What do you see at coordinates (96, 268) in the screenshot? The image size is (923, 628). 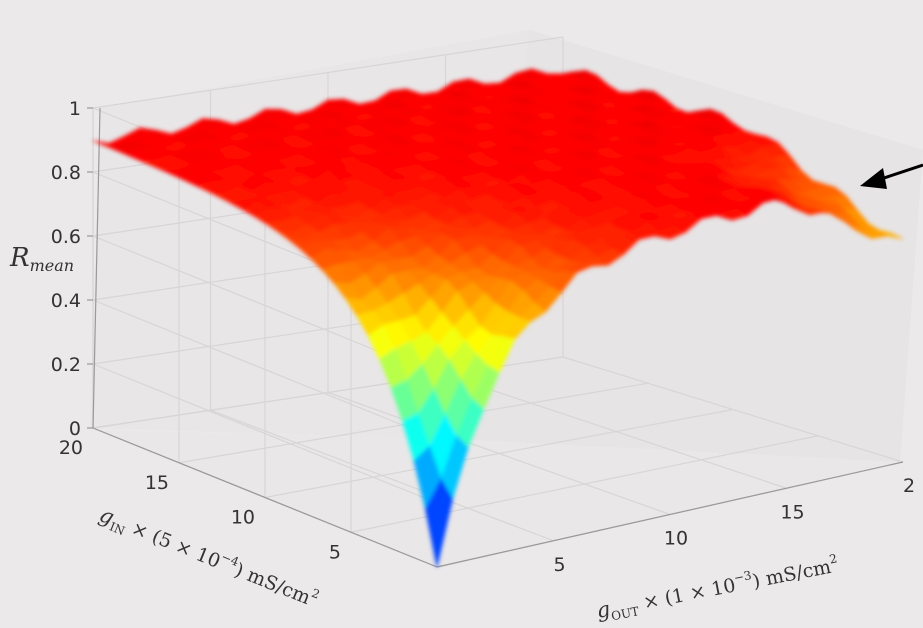 I see `z-axis-line` at bounding box center [96, 268].